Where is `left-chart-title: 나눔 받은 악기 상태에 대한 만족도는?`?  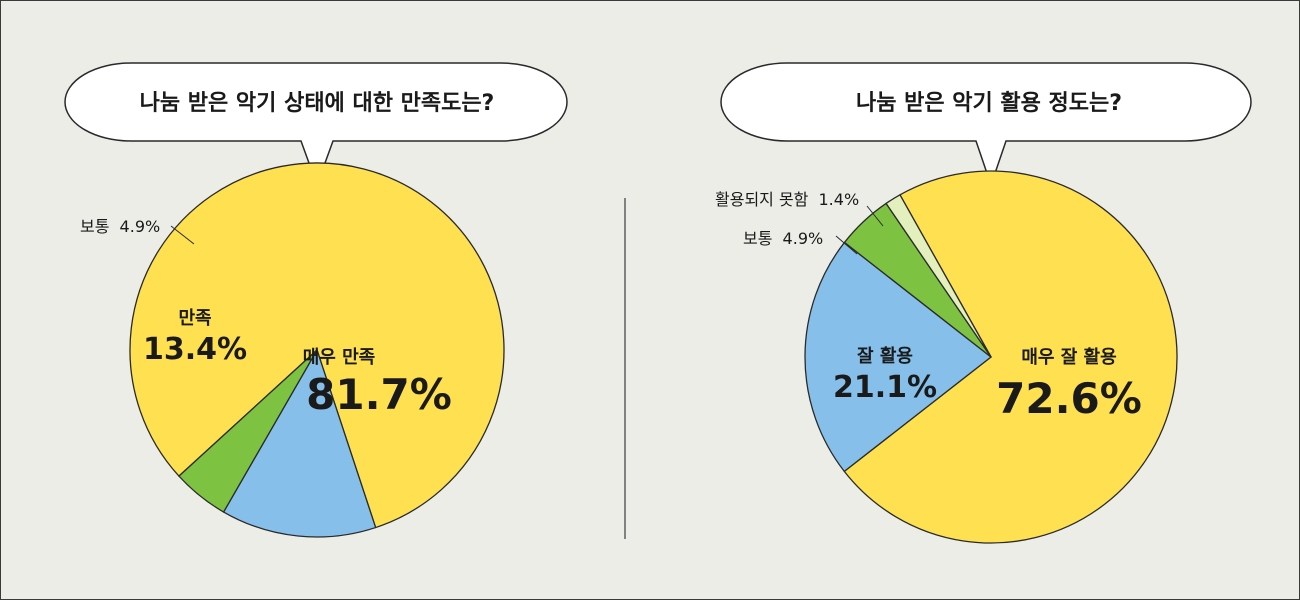 left-chart-title: 나눔 받은 악기 상태에 대한 만족도는? is located at coordinates (317, 103).